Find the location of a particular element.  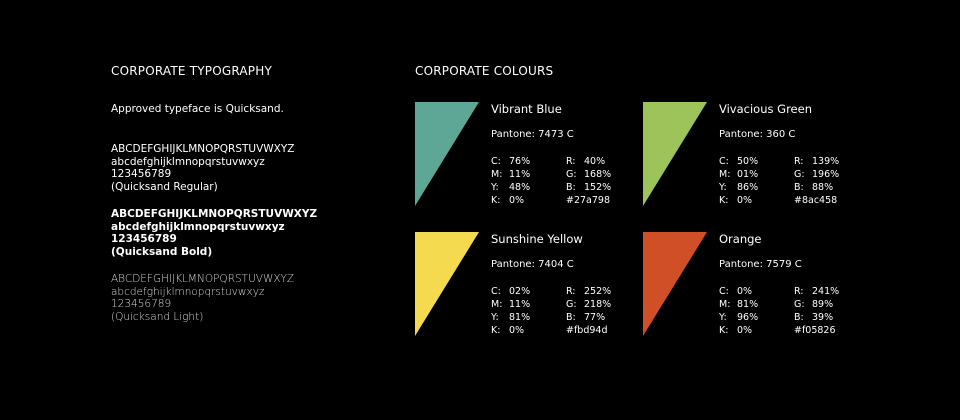

swatch-pantone: Pantone: 360 C is located at coordinates (757, 134).